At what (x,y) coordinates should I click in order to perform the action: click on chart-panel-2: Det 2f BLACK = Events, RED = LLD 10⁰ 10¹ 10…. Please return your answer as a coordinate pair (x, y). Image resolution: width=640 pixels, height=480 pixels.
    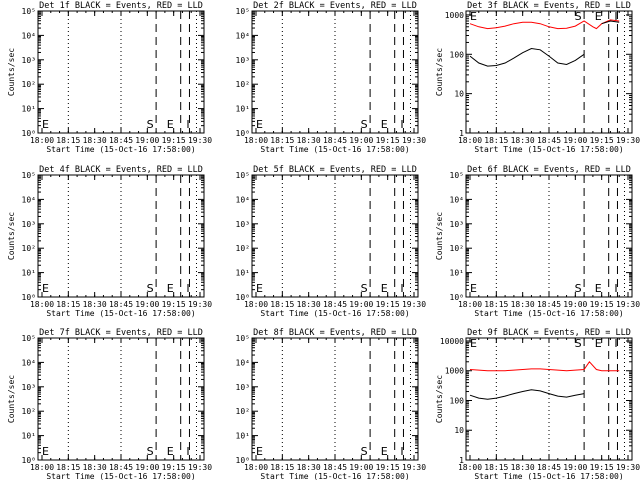
    Looking at the image, I should click on (331, 77).